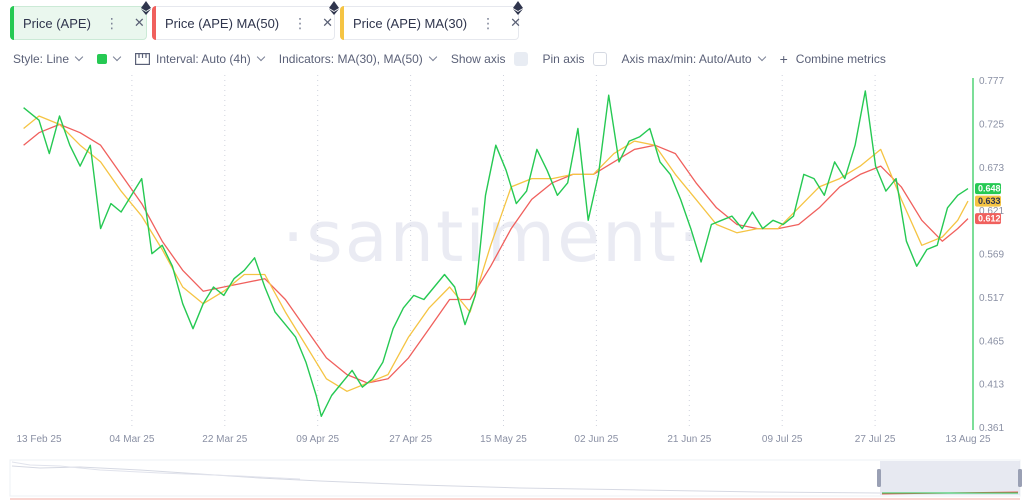  What do you see at coordinates (991, 341) in the screenshot?
I see `y-tick-label: 0.465` at bounding box center [991, 341].